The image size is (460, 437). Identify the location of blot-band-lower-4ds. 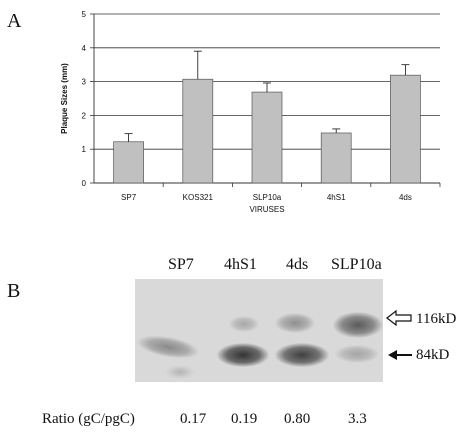
(302, 355).